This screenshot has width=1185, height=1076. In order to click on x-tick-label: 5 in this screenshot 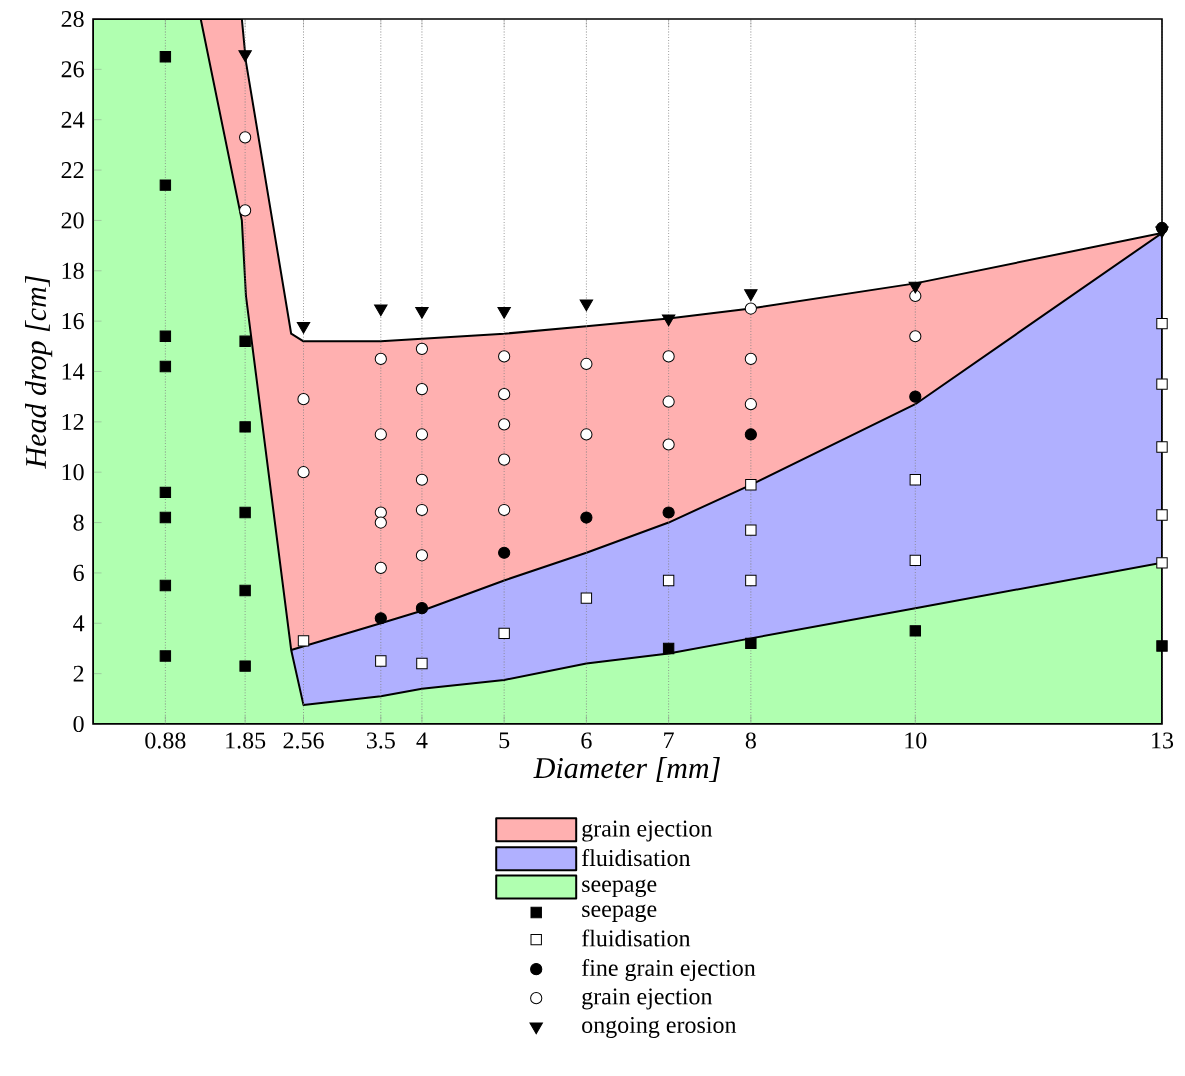, I will do `click(504, 740)`.